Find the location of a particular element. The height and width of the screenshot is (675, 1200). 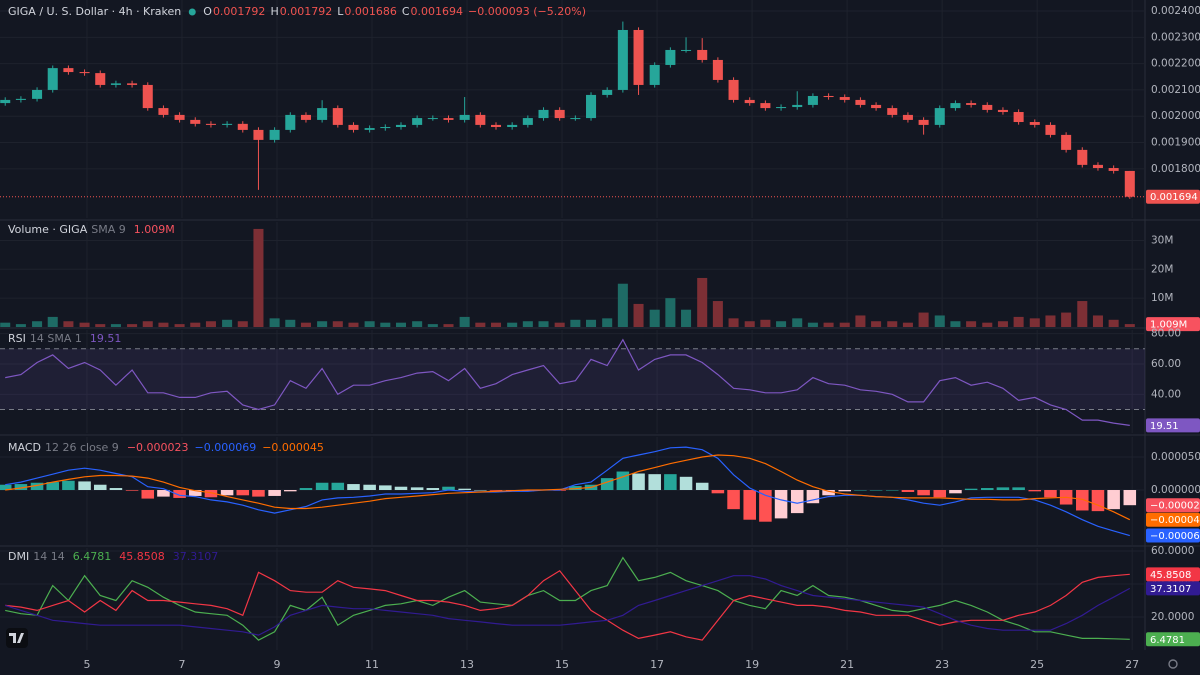

price-tag-label: 0.001694 is located at coordinates (1174, 197).